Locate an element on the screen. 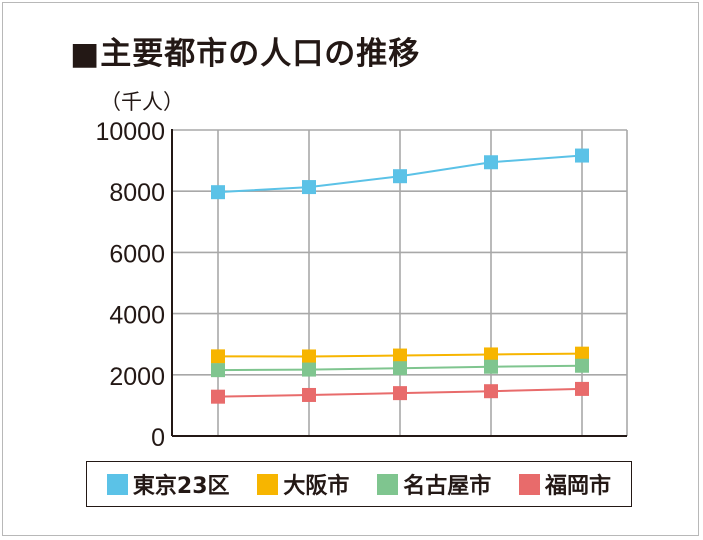 Image resolution: width=703 pixels, height=540 pixels. legend-item-3: 福岡市 is located at coordinates (565, 484).